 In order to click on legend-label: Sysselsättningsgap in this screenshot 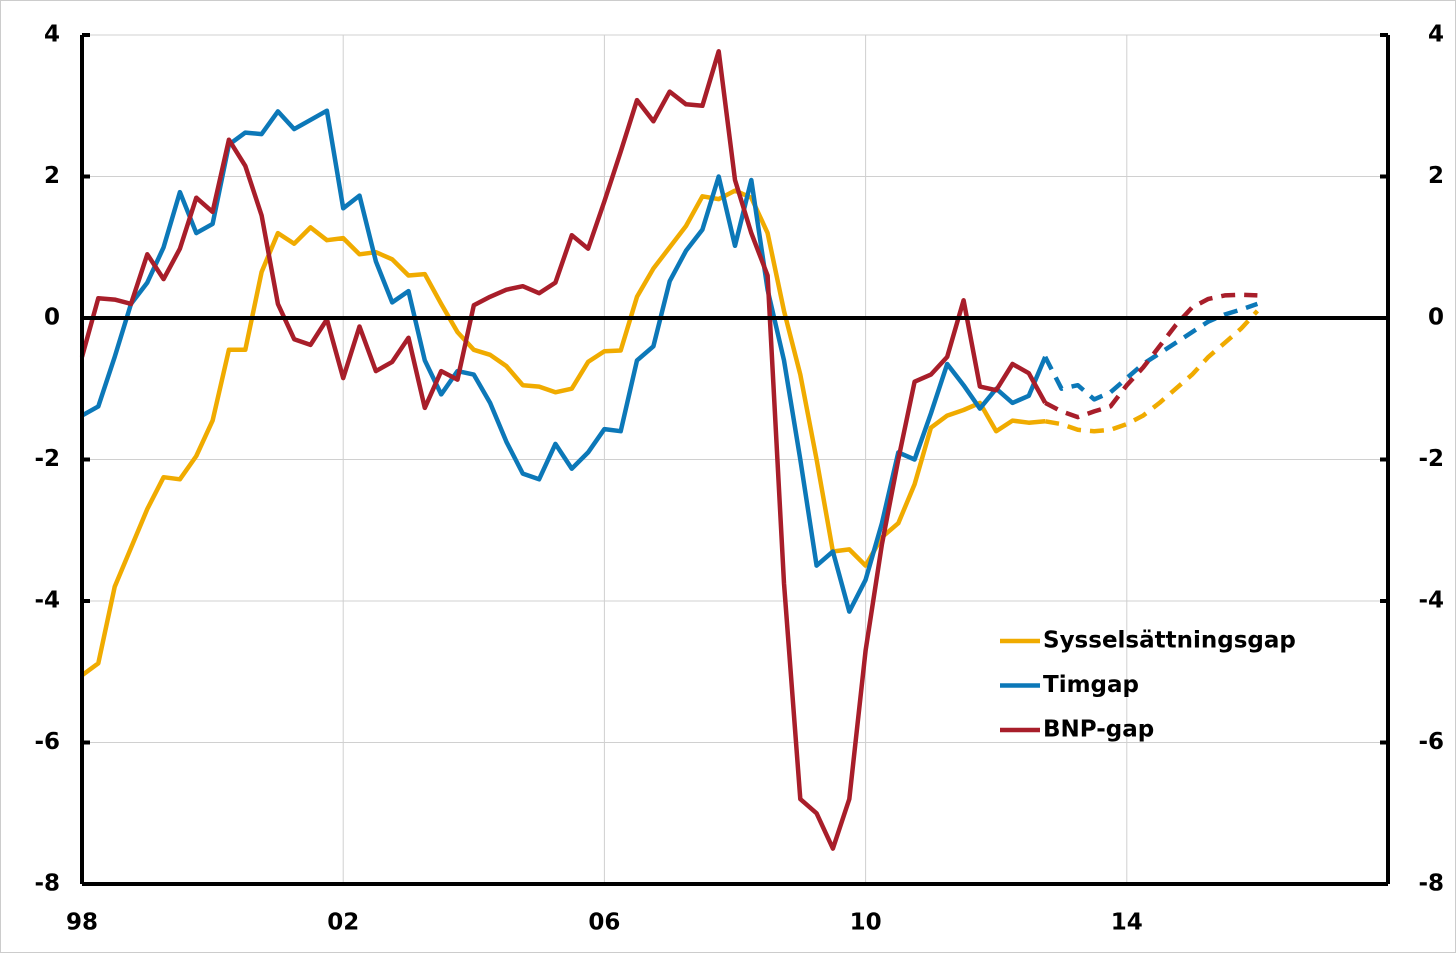, I will do `click(1169, 641)`.